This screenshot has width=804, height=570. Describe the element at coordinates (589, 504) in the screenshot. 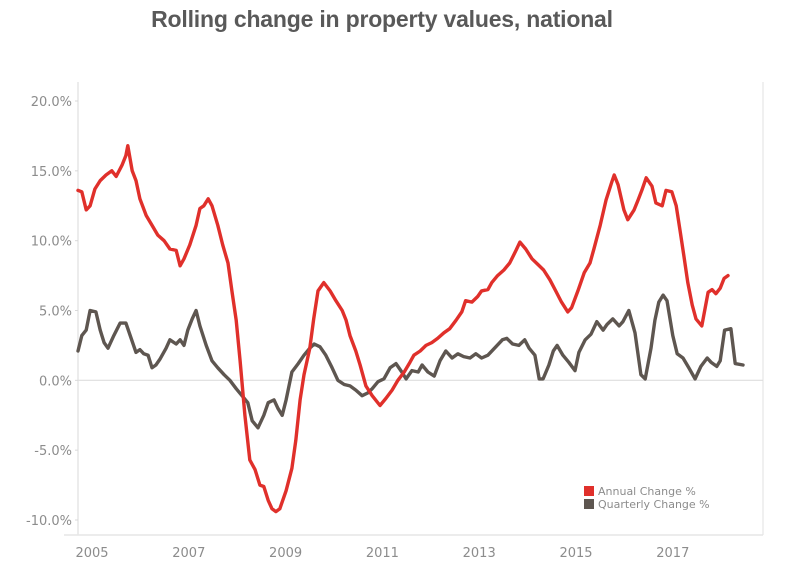

I see `legend-swatch-quarterly` at that location.